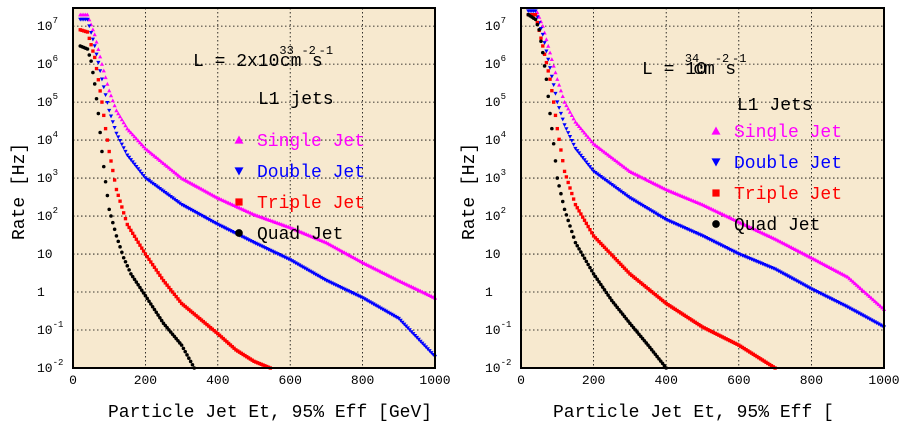 The width and height of the screenshot is (905, 425). What do you see at coordinates (20, 191) in the screenshot?
I see `y-axis-title-left: Rate [Hz]` at bounding box center [20, 191].